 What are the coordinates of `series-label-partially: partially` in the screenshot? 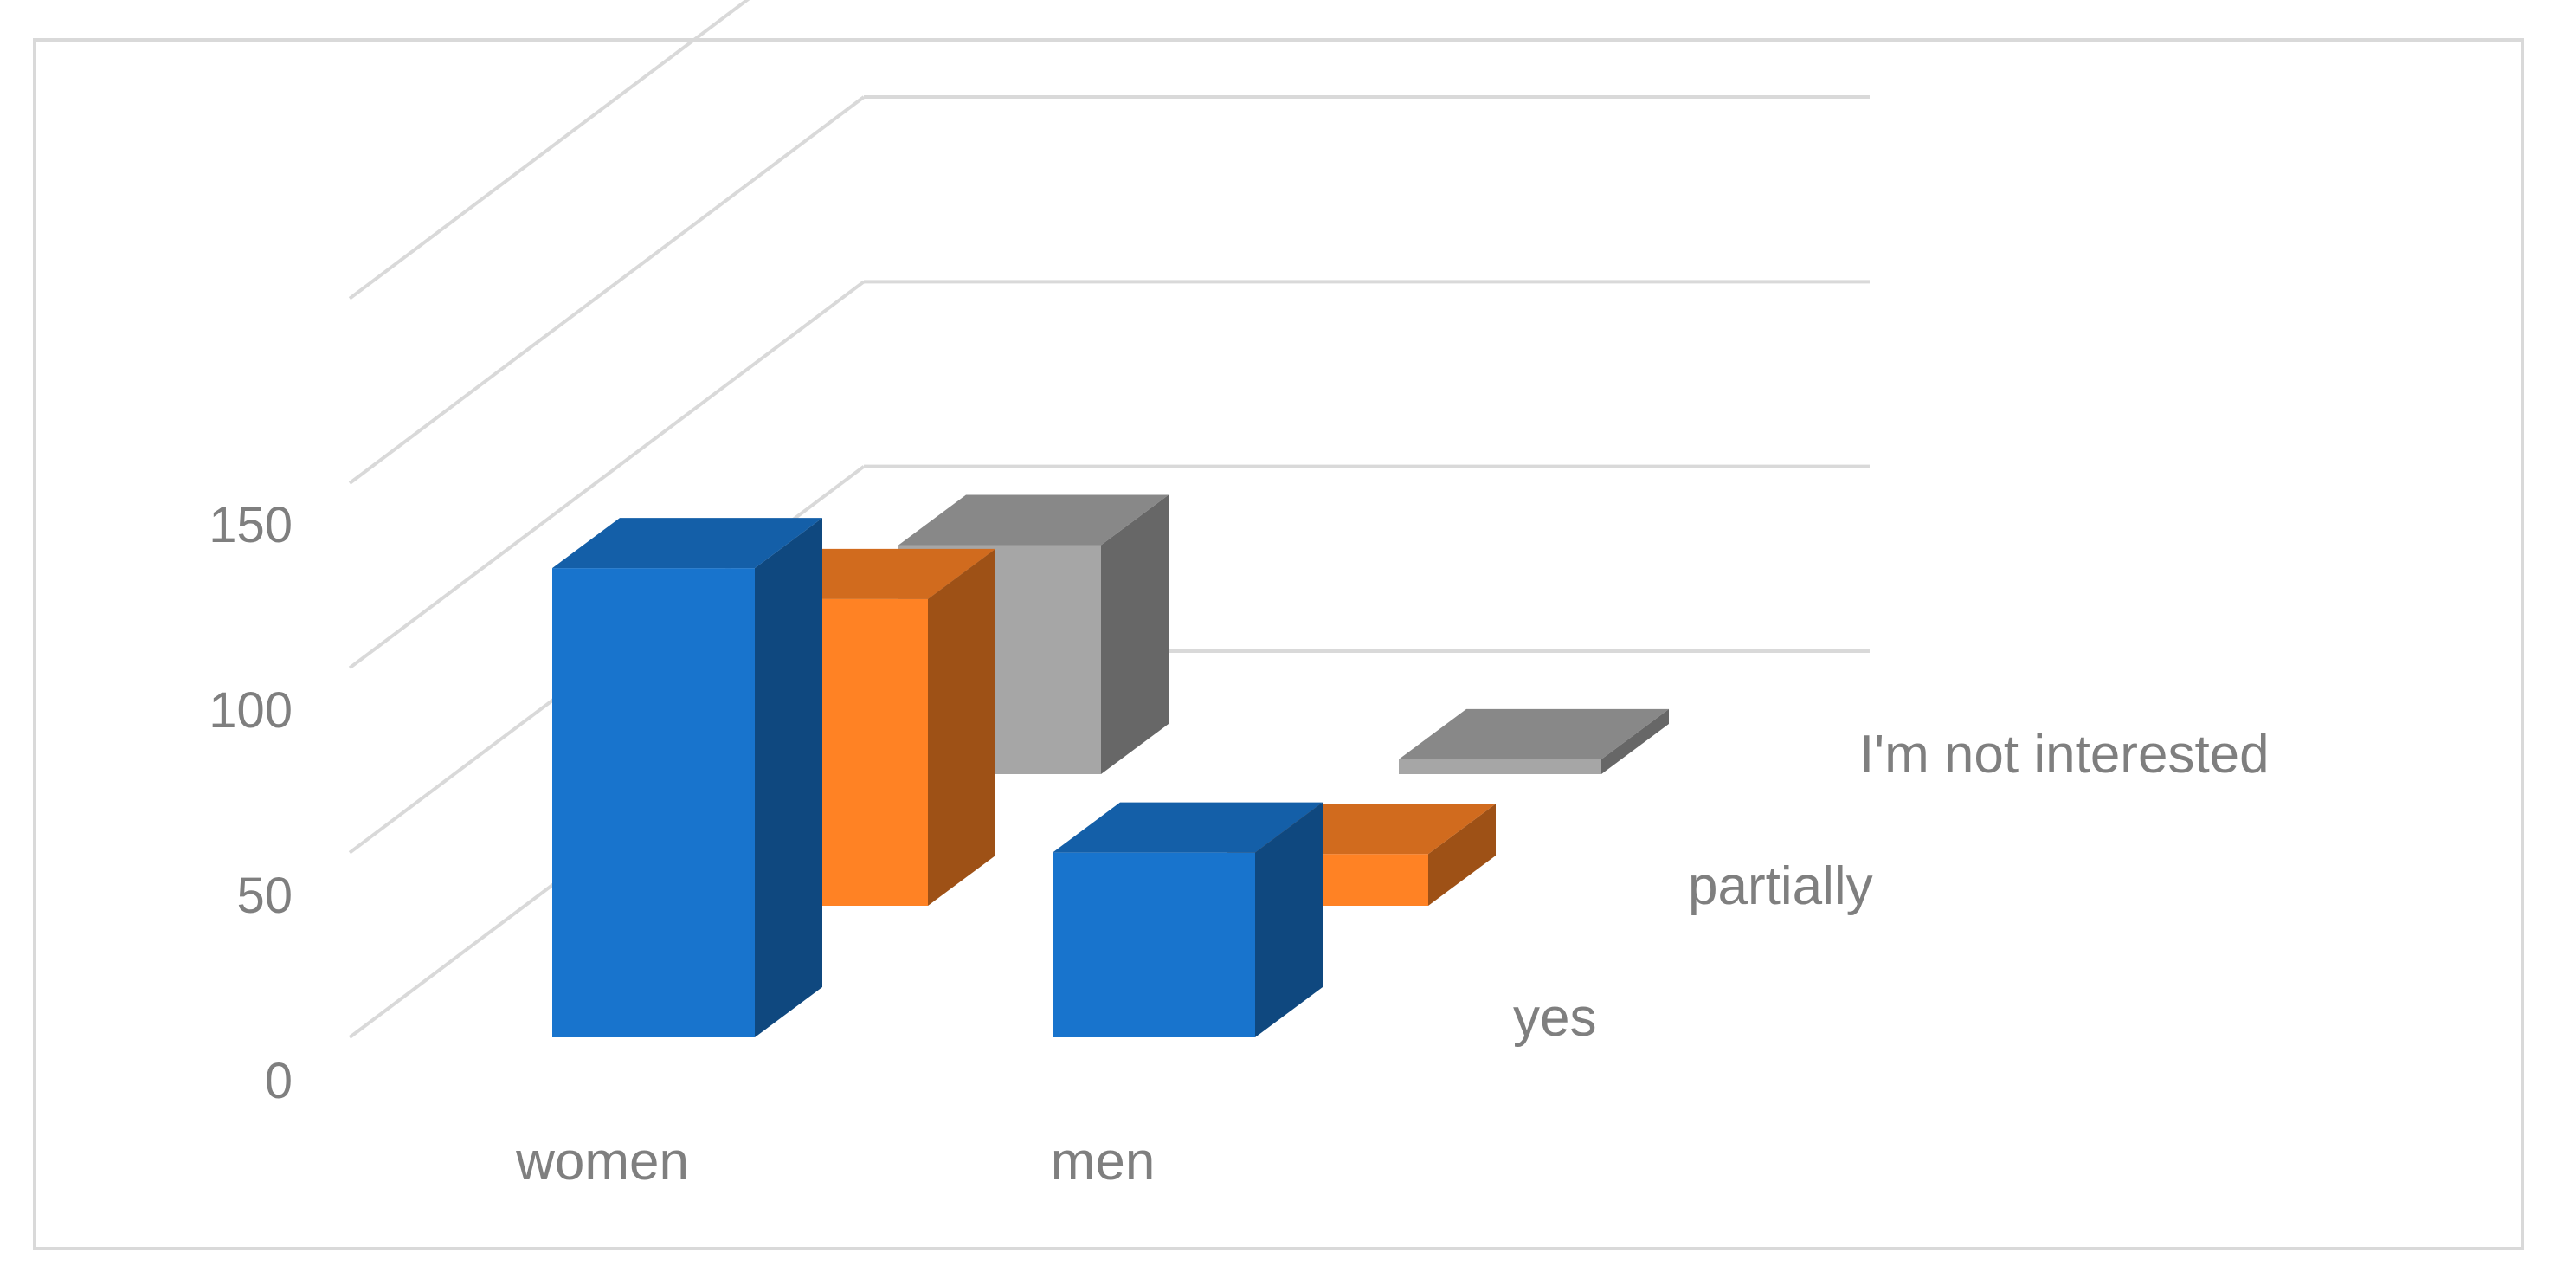 It's located at (1780, 886).